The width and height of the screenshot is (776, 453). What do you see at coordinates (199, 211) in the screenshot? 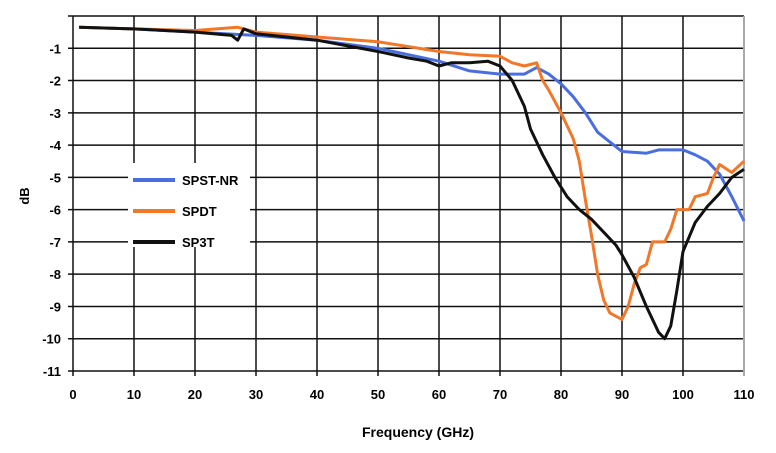
I see `legend-label: SPDT` at bounding box center [199, 211].